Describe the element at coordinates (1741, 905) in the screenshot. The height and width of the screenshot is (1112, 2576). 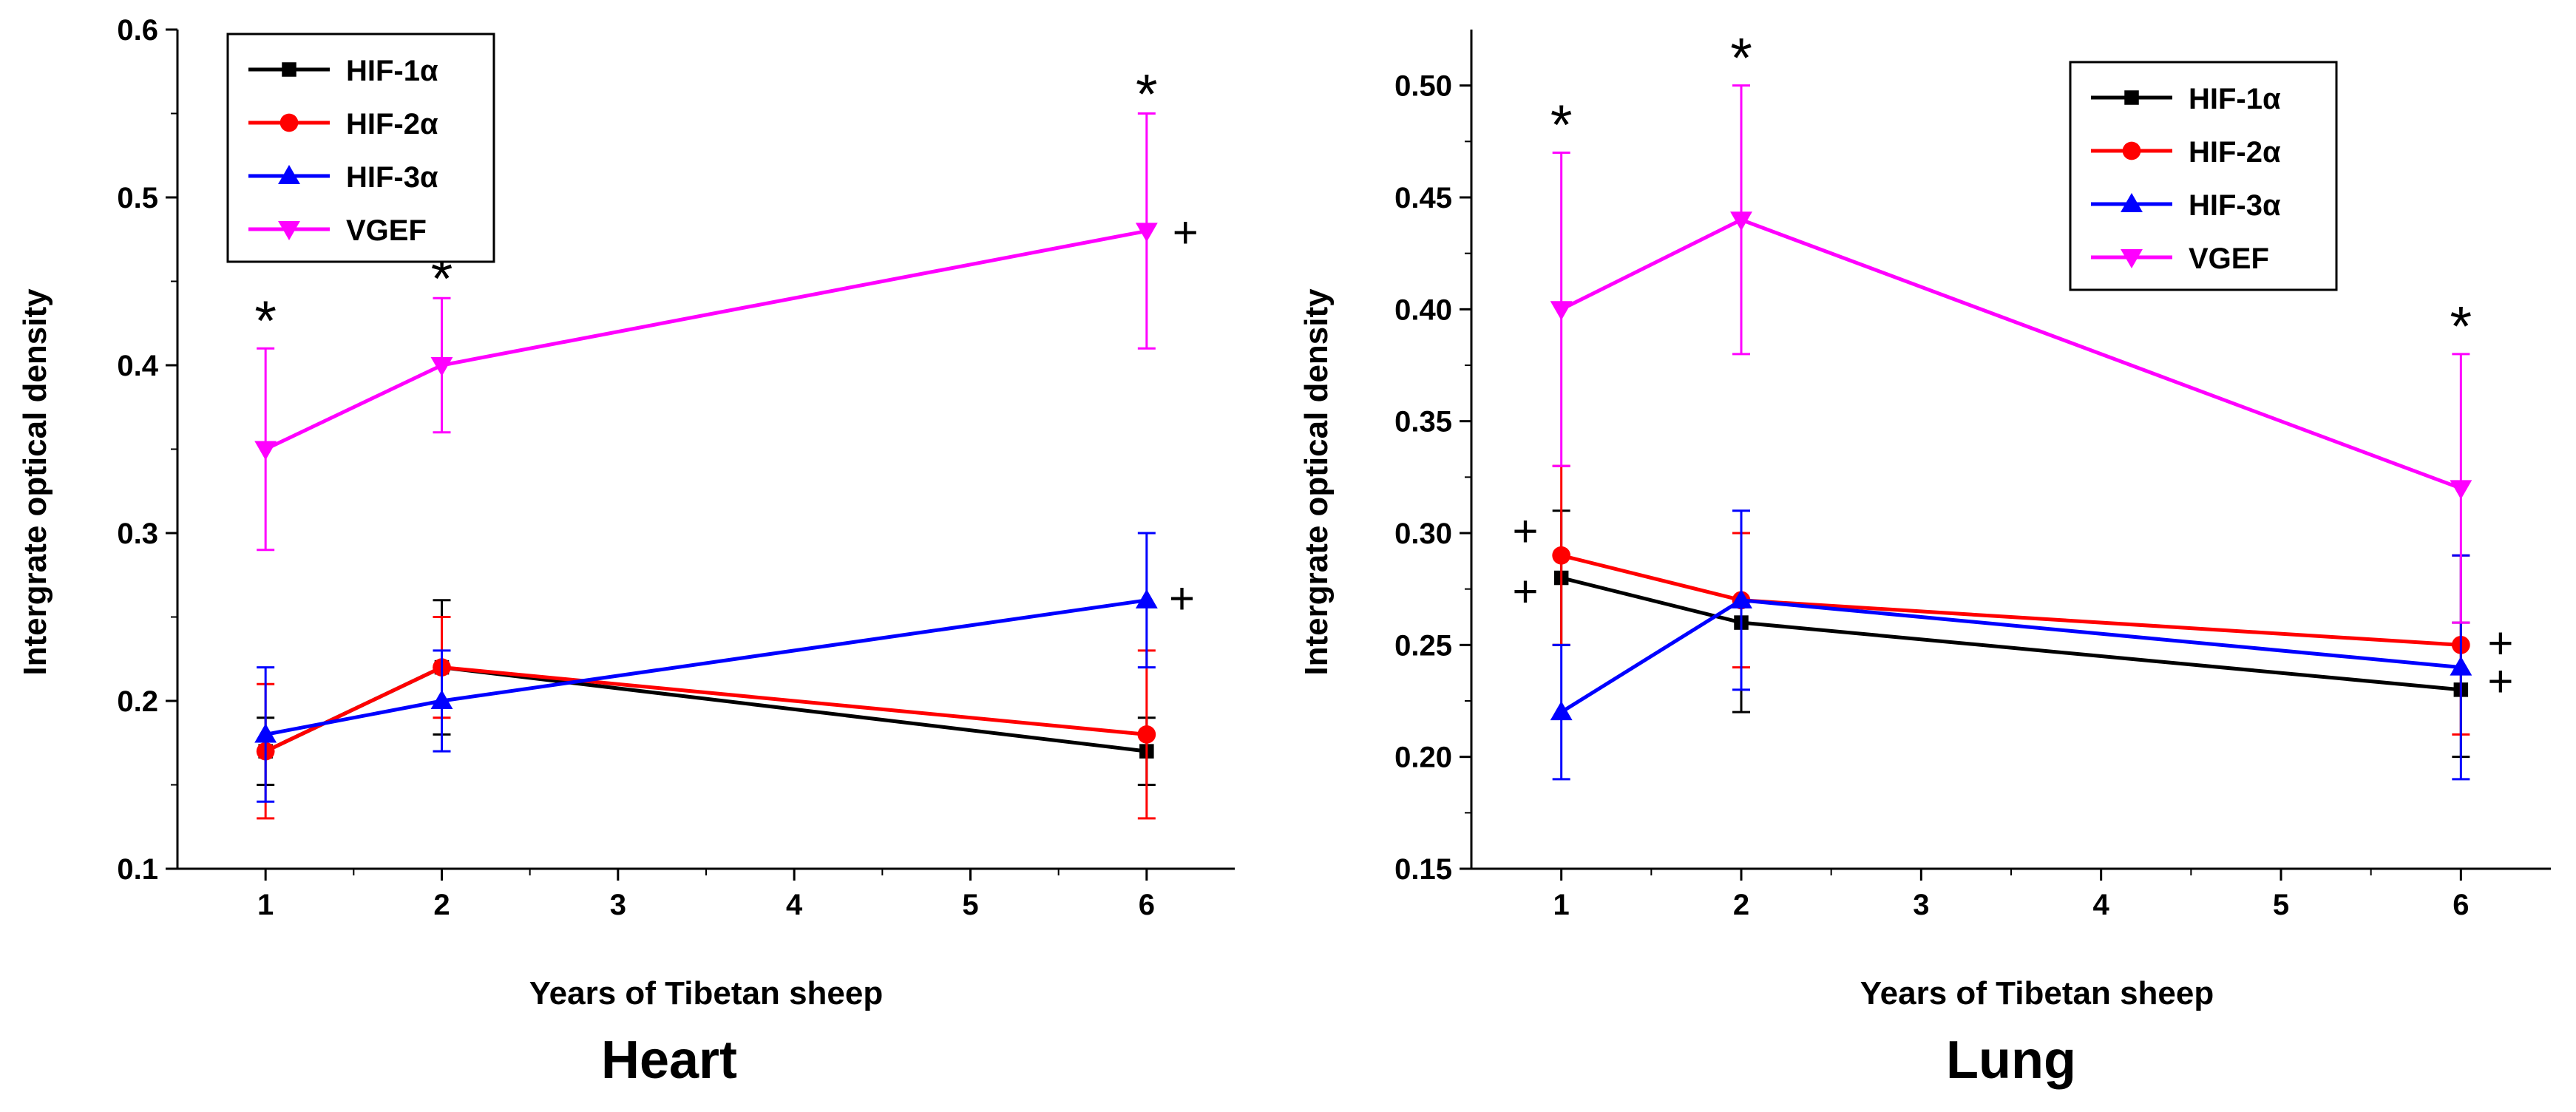
I see `lung-x-tick-label: 2` at that location.